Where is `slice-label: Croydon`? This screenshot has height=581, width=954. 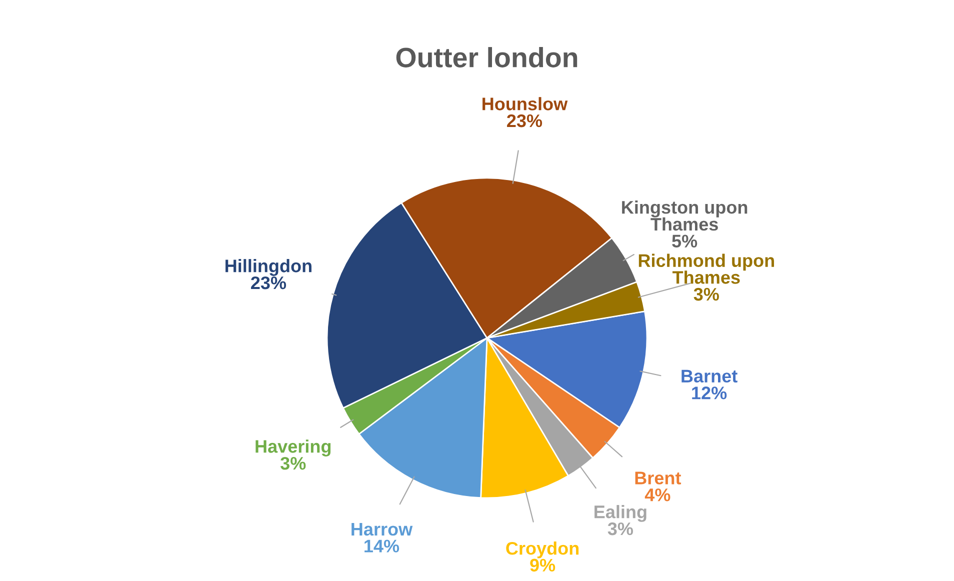 slice-label: Croydon is located at coordinates (542, 549).